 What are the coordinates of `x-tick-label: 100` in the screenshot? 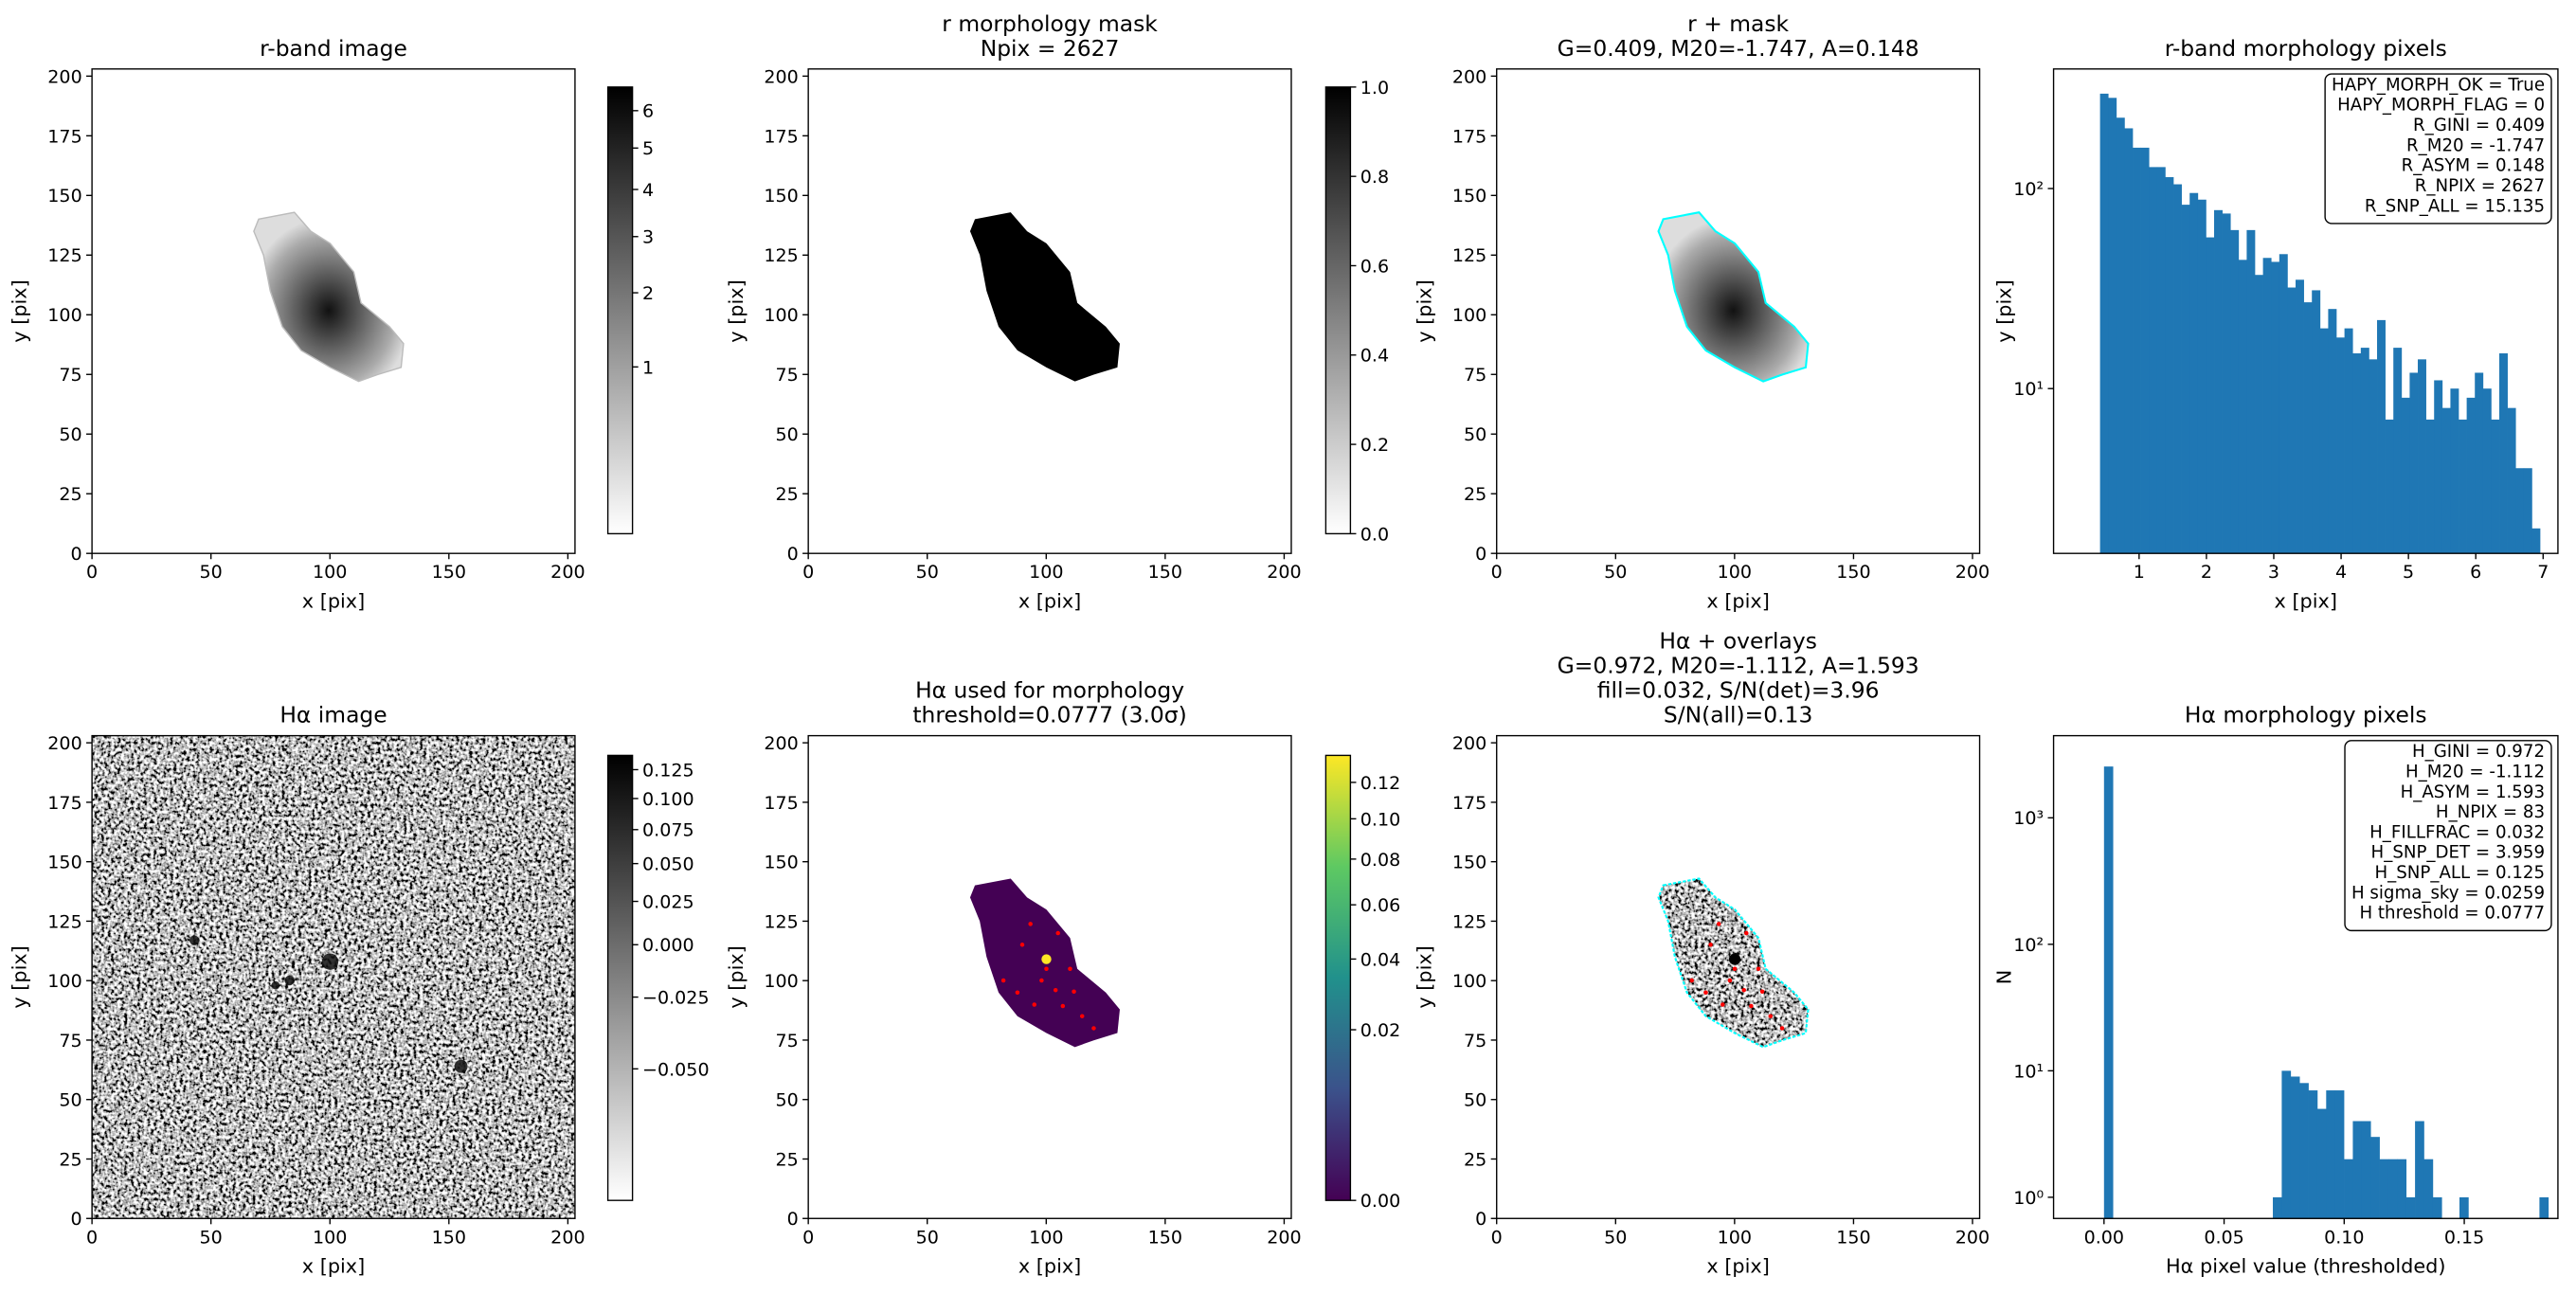 It's located at (330, 572).